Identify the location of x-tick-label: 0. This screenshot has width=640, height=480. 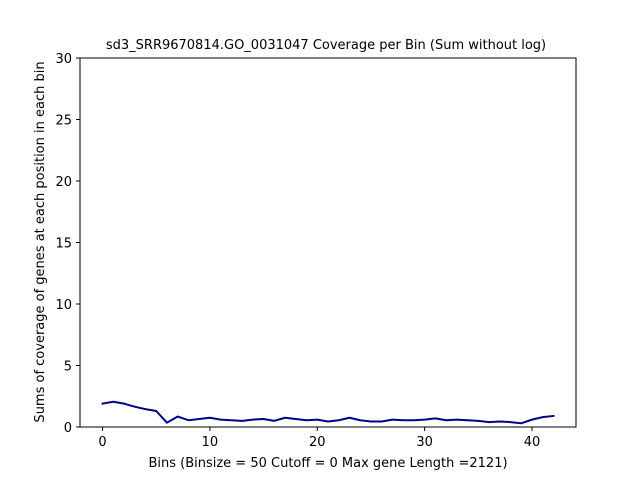
(102, 442).